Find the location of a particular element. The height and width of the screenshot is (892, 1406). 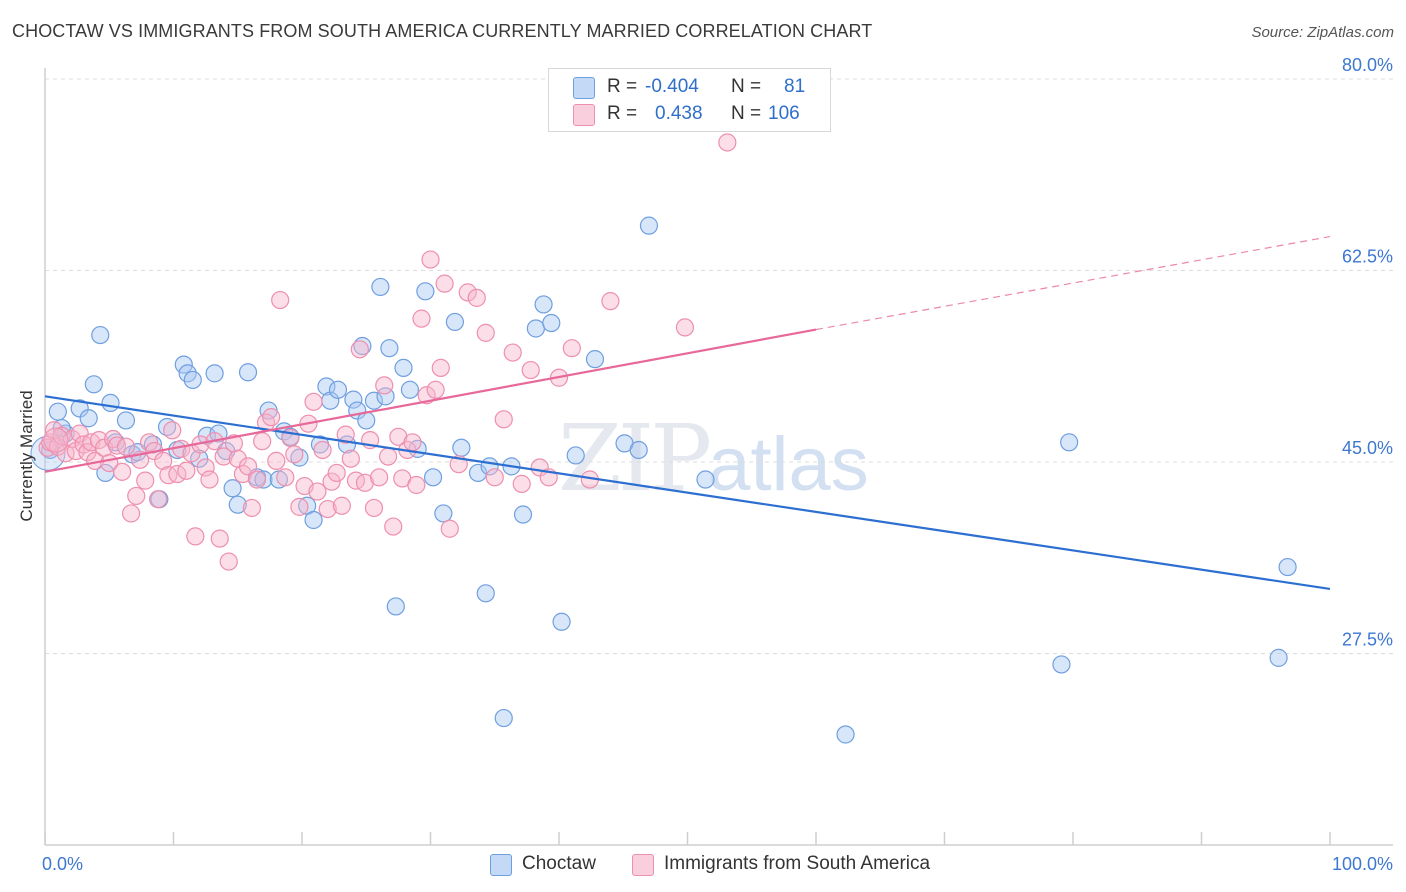

y-tick-label: 27.5% is located at coordinates (1367, 640).